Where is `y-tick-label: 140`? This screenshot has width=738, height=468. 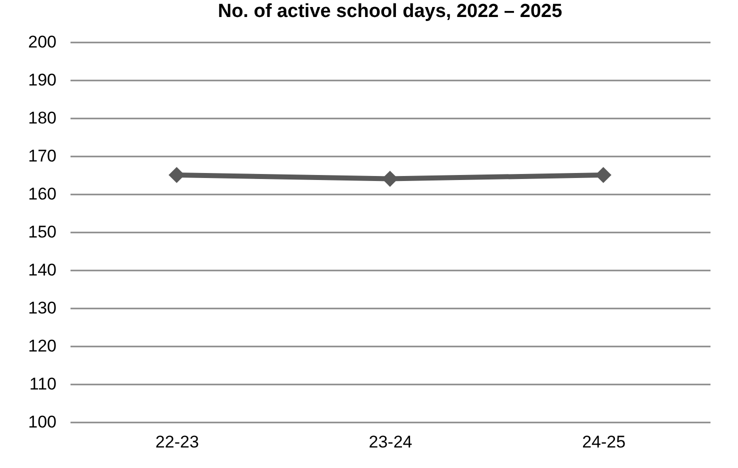
y-tick-label: 140 is located at coordinates (42, 270).